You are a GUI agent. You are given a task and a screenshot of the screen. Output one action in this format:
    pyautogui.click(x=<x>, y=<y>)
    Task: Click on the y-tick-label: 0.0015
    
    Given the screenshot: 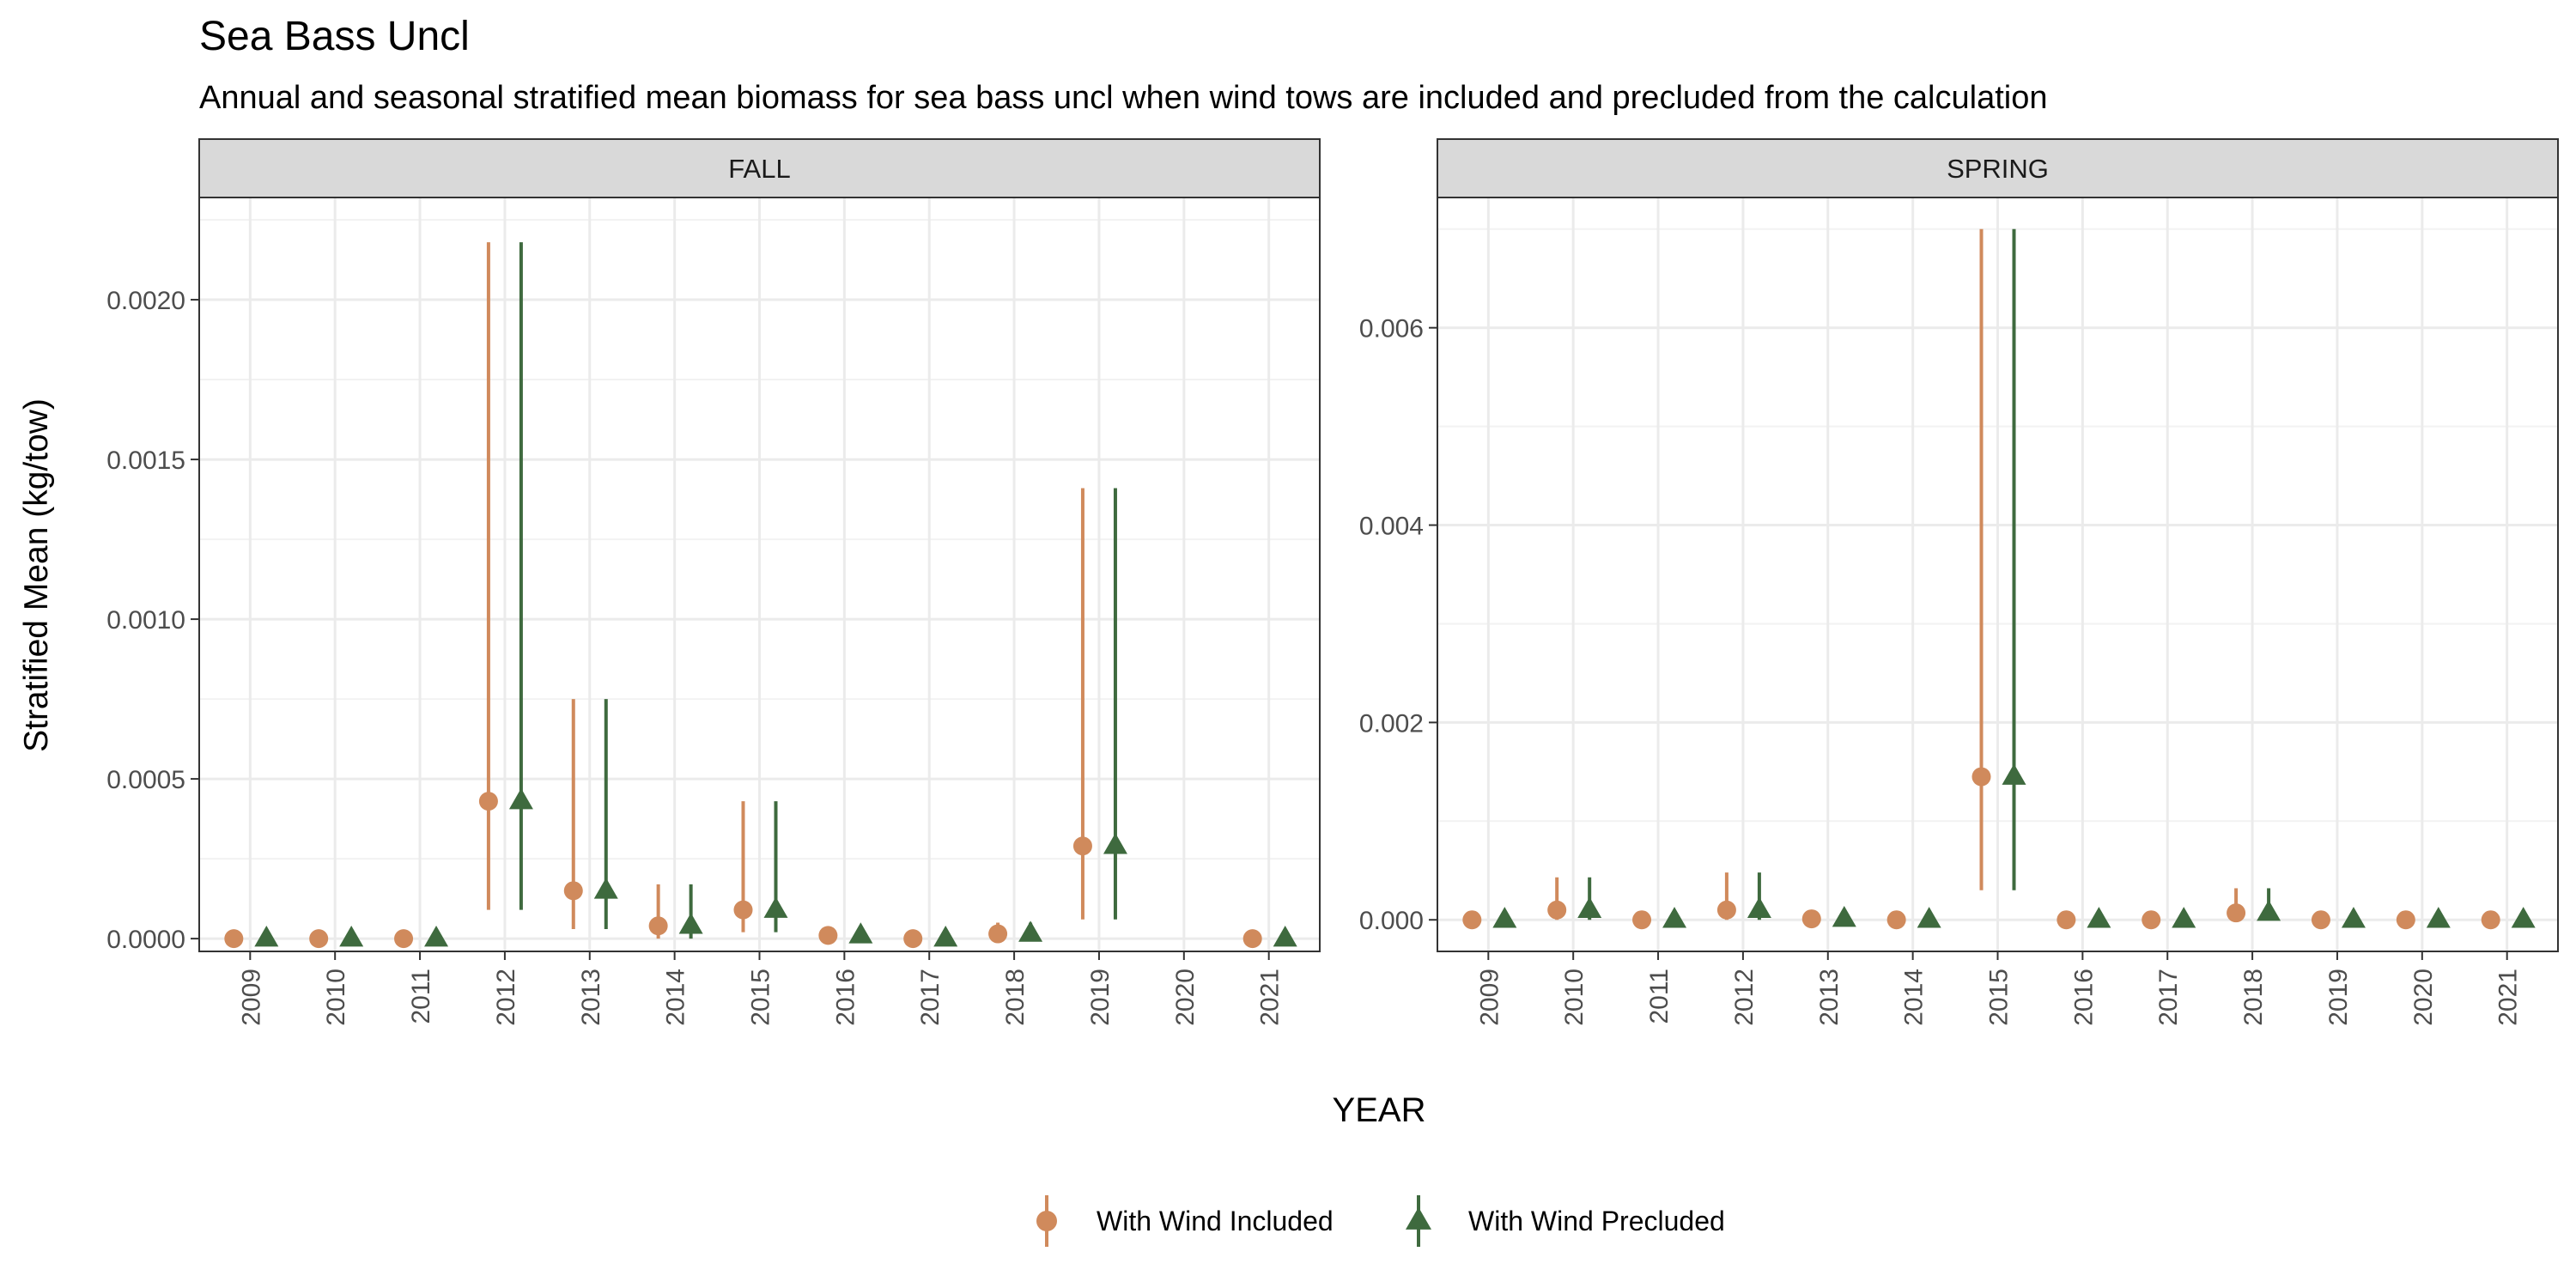 What is the action you would take?
    pyautogui.click(x=145, y=461)
    